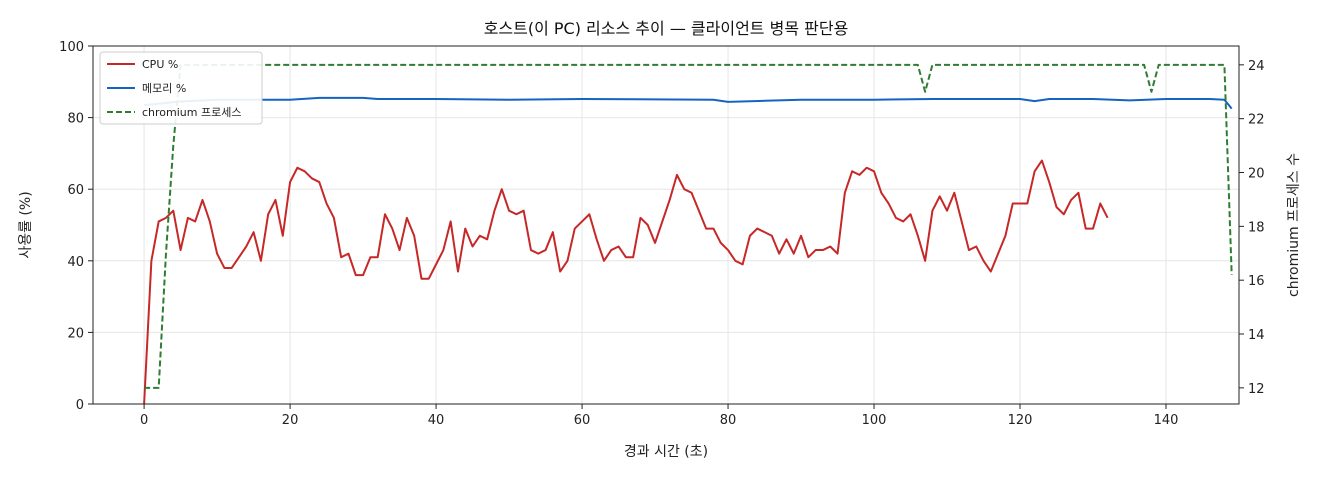  What do you see at coordinates (582, 420) in the screenshot?
I see `x-tick-label: 60` at bounding box center [582, 420].